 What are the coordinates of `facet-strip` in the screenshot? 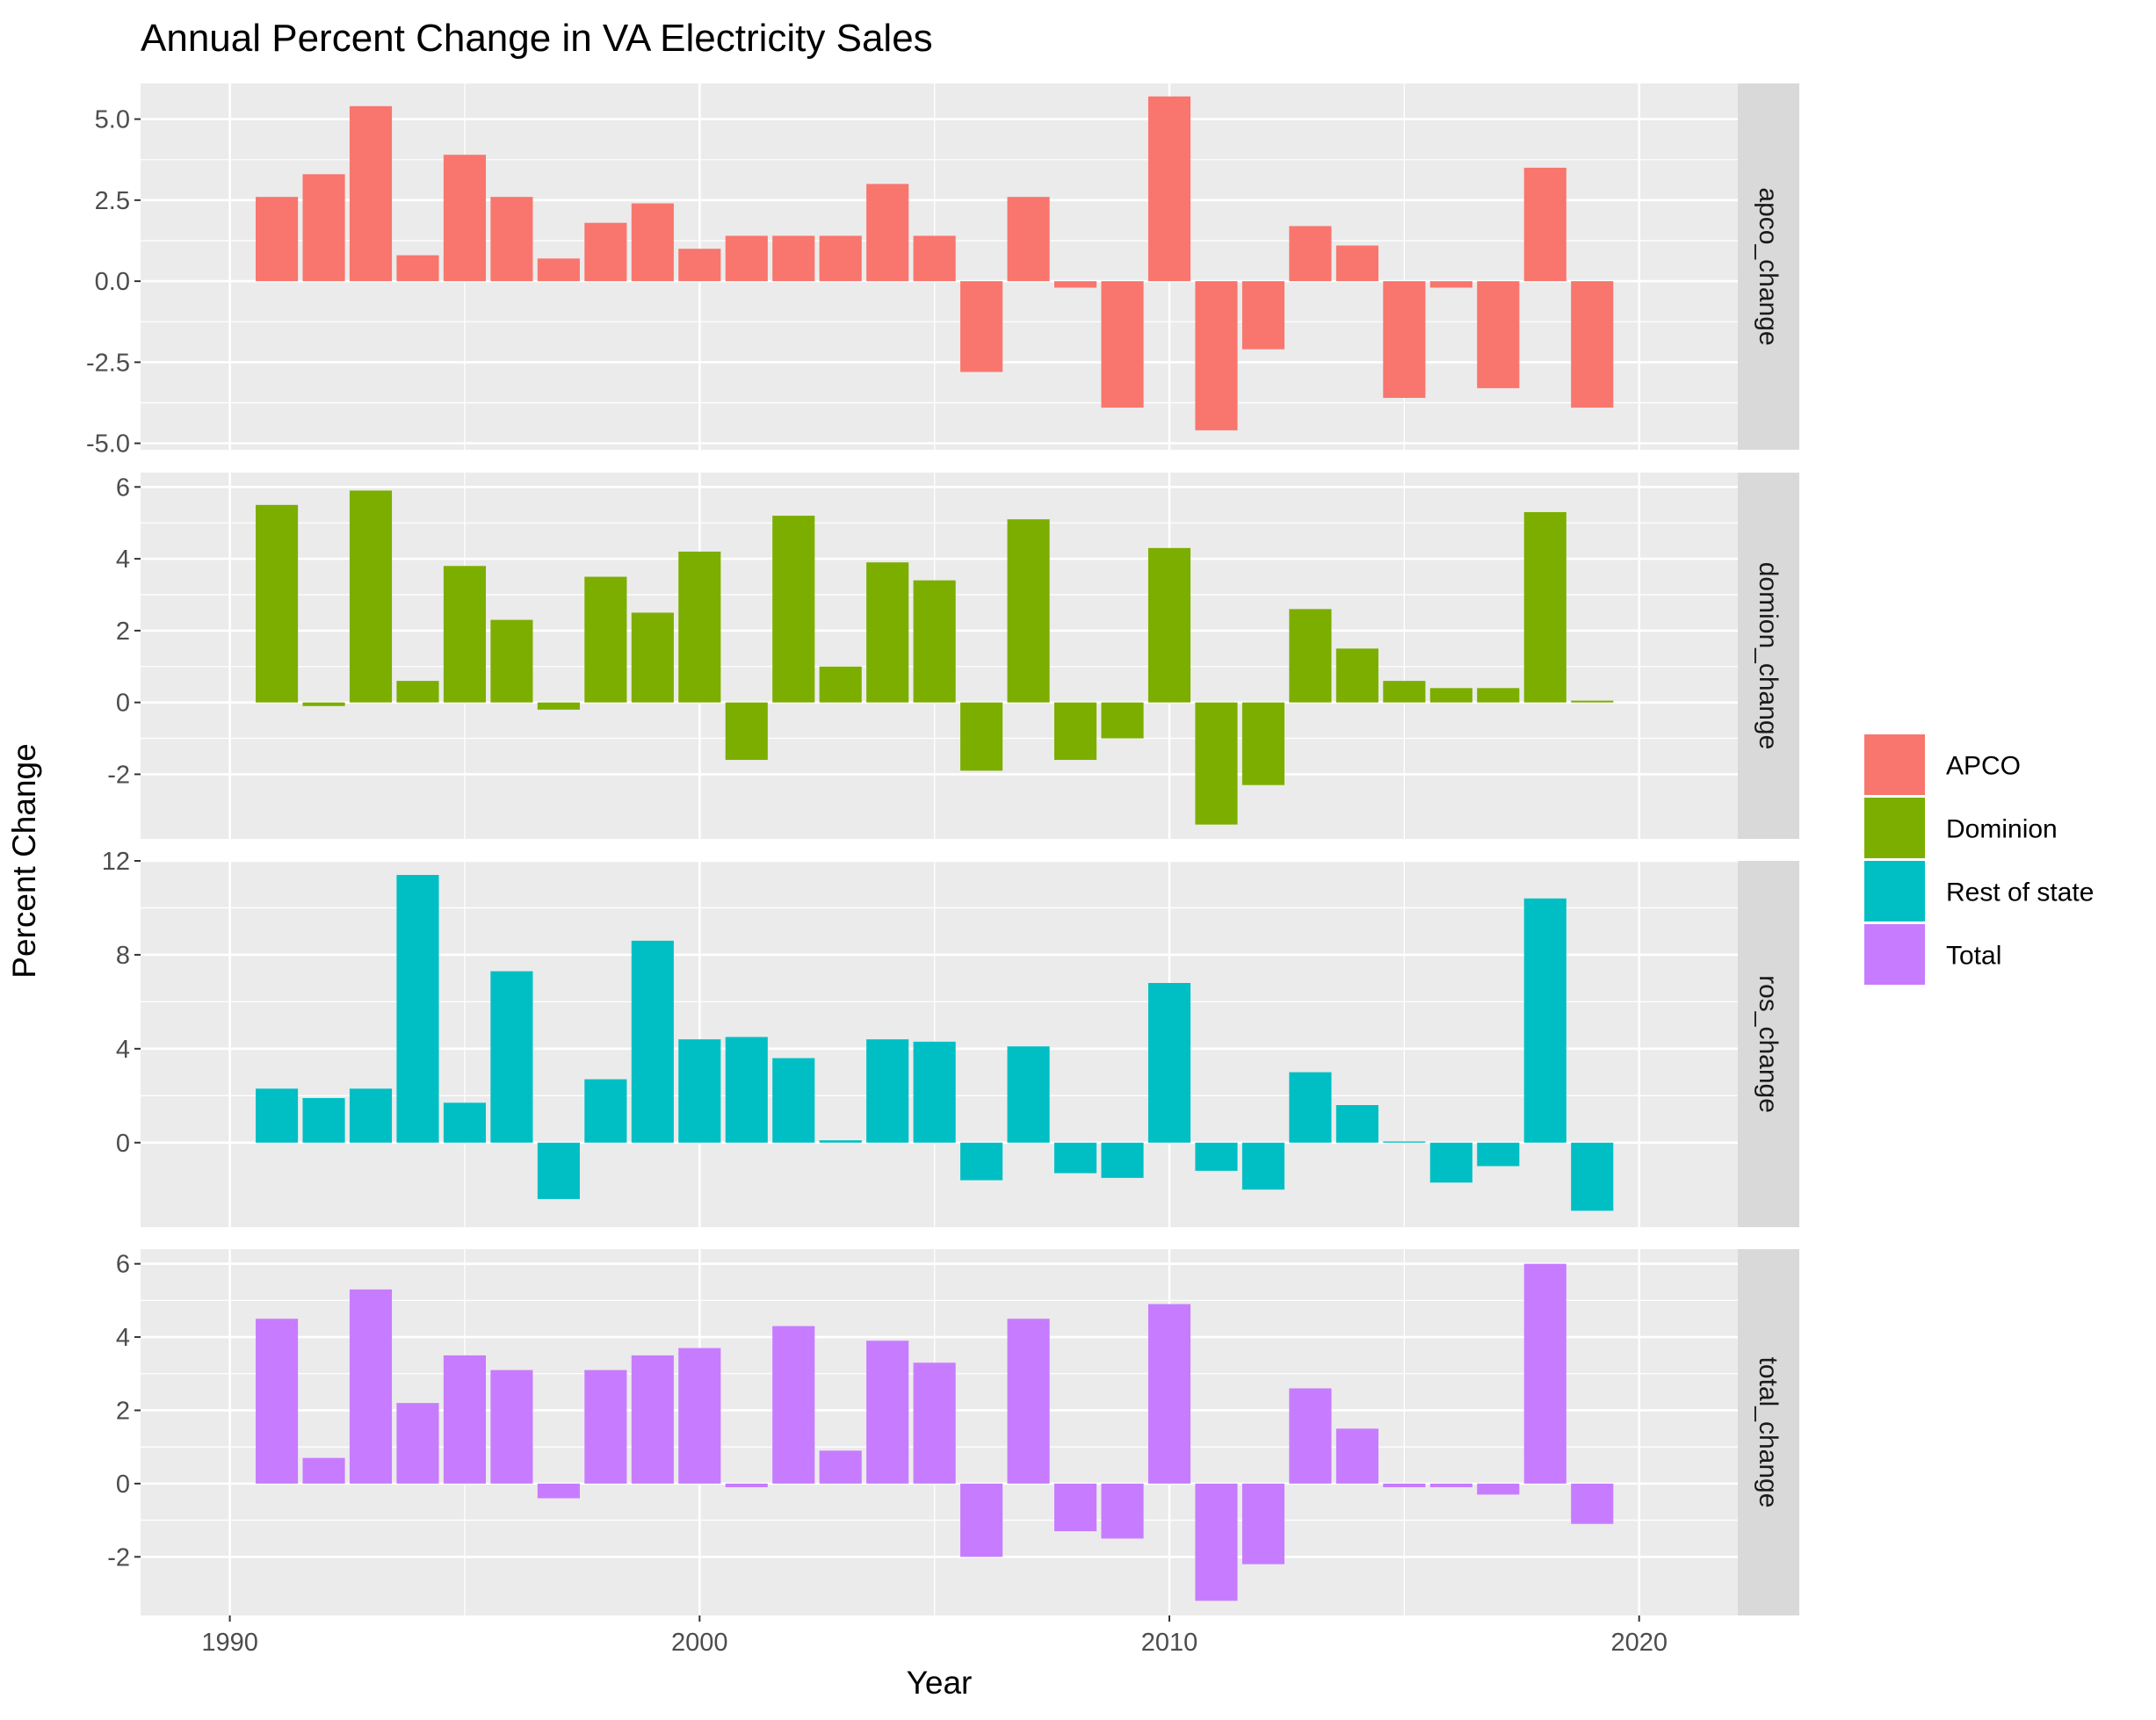 It's located at (1769, 1044).